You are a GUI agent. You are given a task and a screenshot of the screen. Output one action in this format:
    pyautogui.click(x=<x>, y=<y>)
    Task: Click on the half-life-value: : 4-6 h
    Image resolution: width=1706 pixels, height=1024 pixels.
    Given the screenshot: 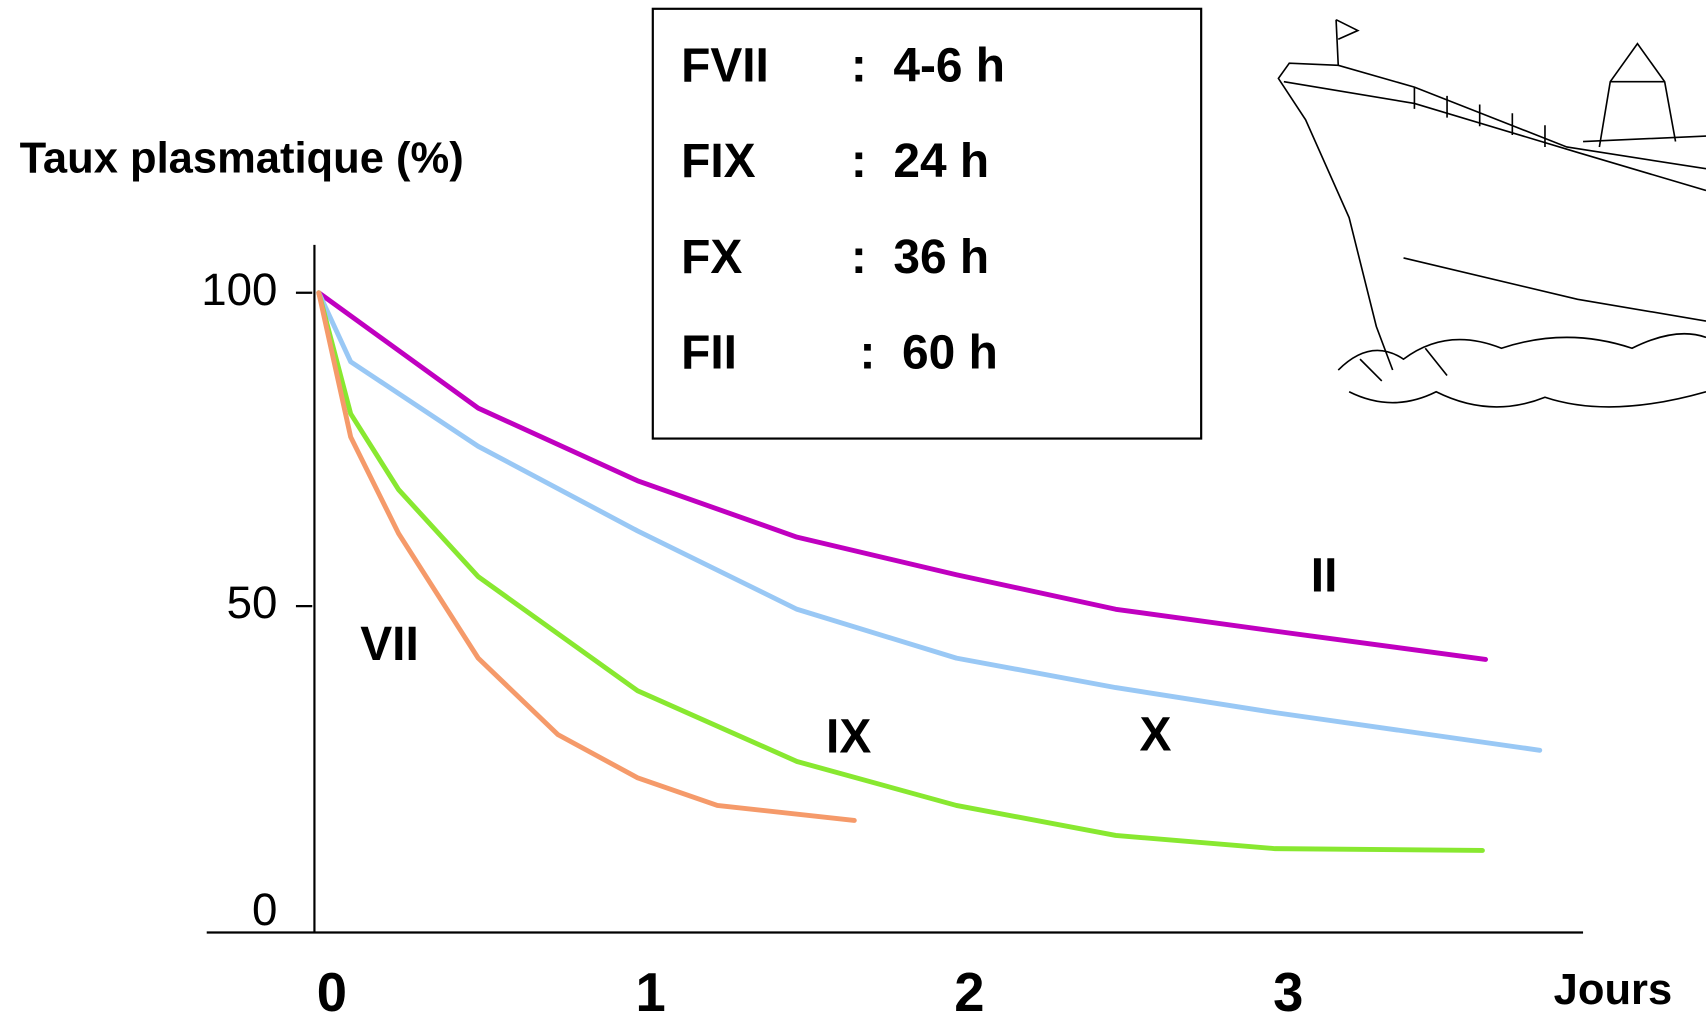 What is the action you would take?
    pyautogui.click(x=928, y=65)
    